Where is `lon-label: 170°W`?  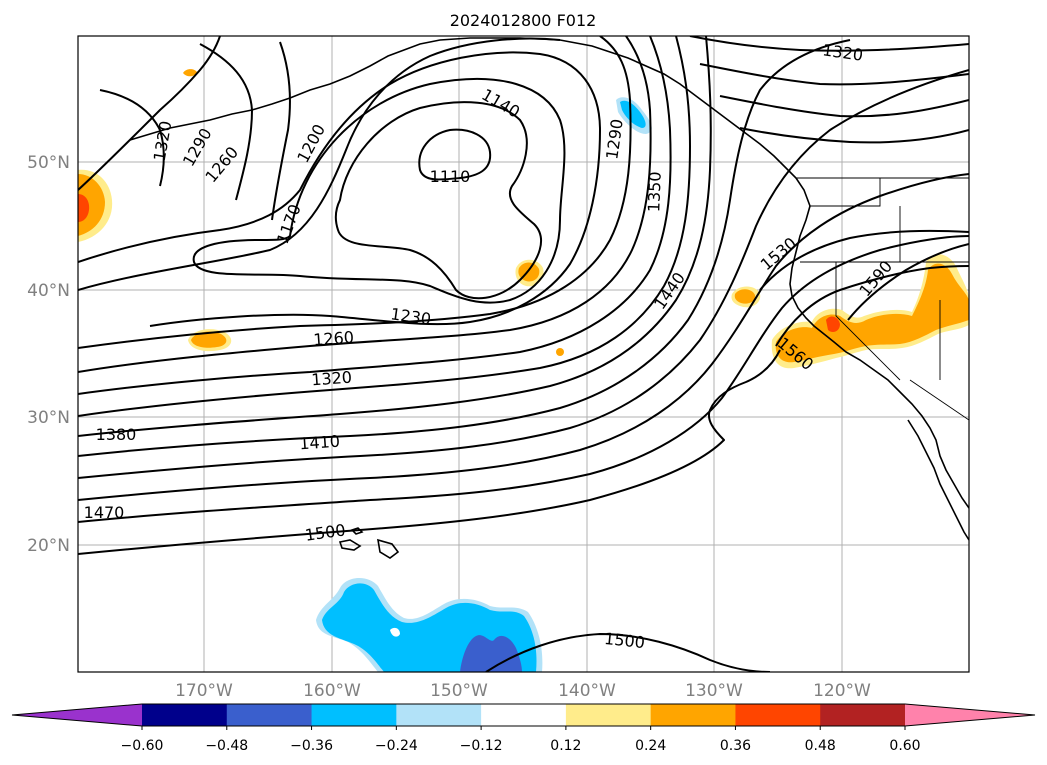 lon-label: 170°W is located at coordinates (204, 691).